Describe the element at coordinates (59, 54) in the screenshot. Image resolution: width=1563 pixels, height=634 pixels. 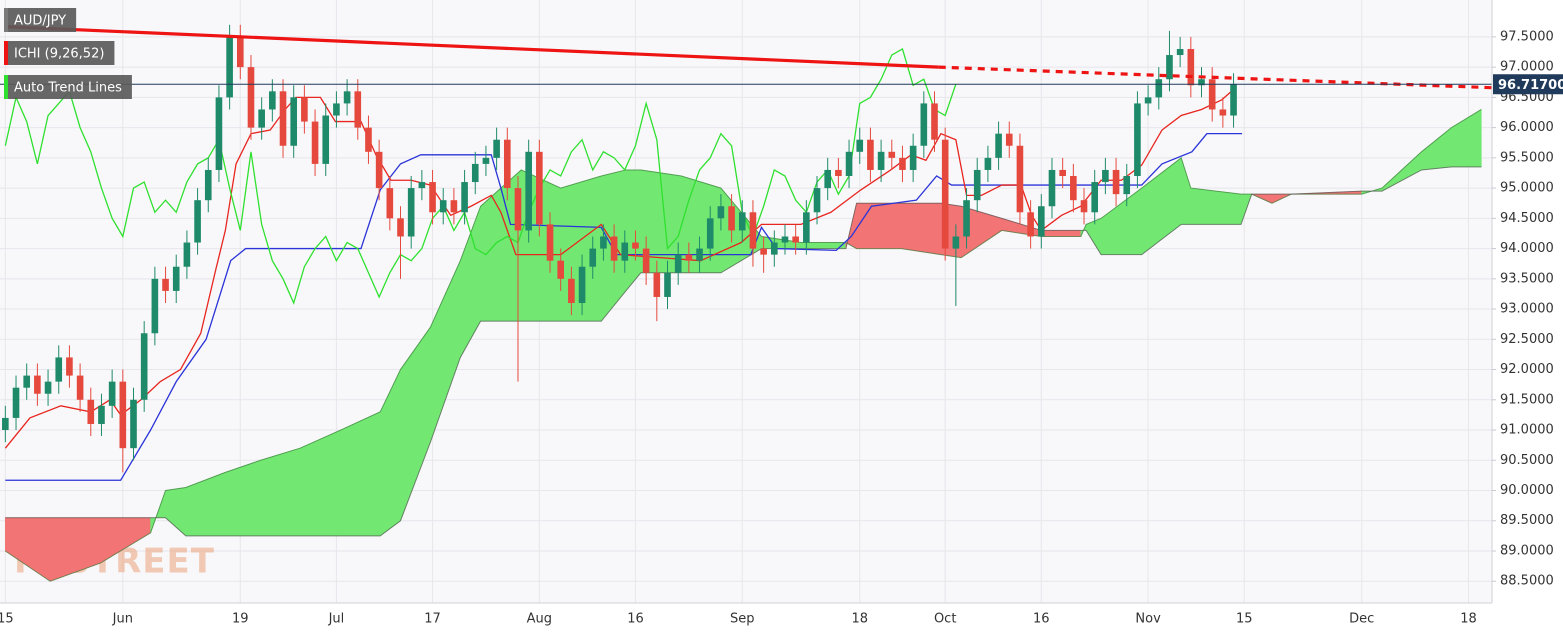
I see `legend-label: ICHI (9,26,52)` at that location.